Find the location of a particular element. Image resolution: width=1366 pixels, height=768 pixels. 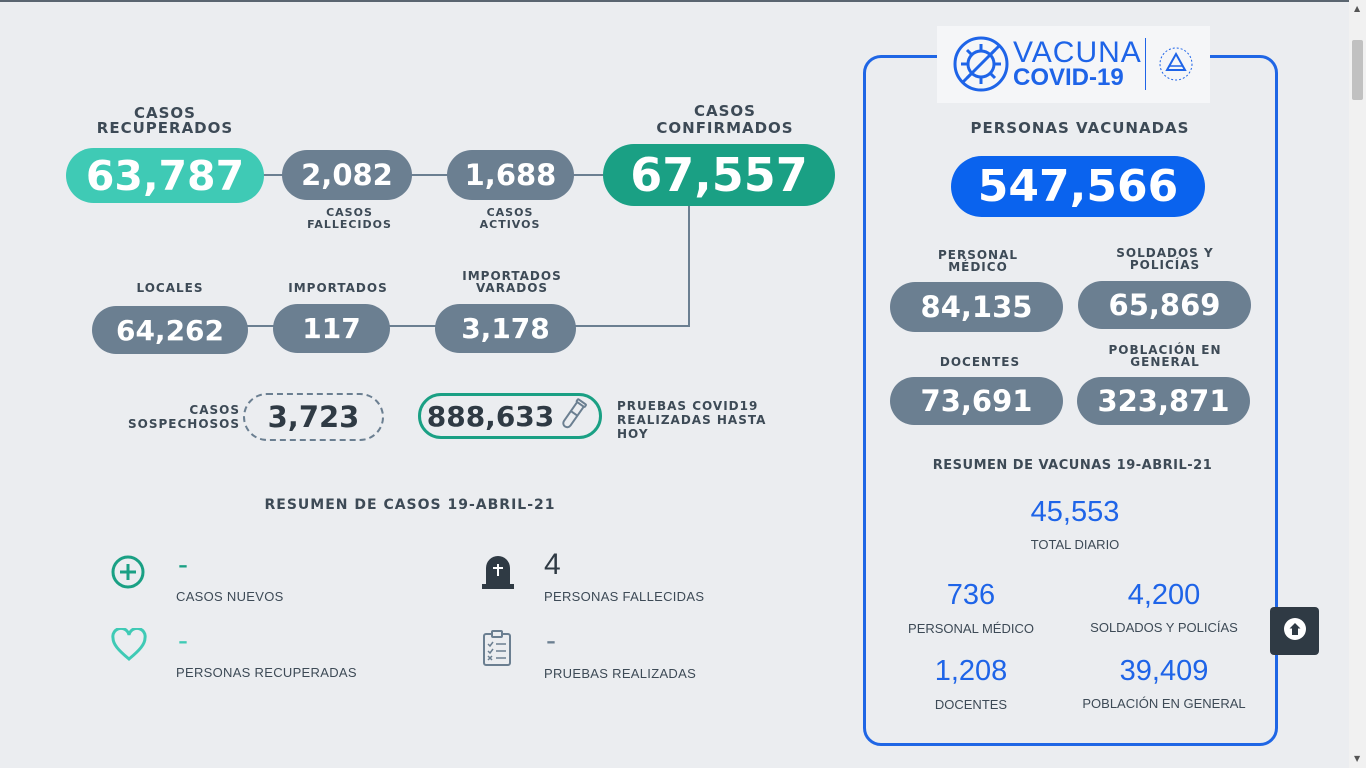

d-docentes-label: DOCENTES is located at coordinates (971, 704).